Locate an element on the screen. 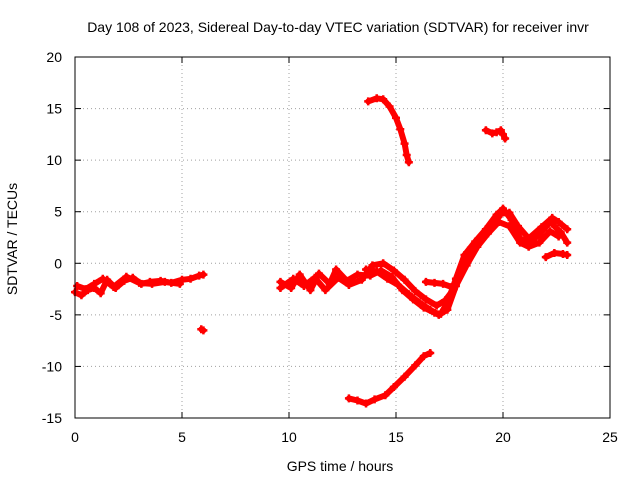 This screenshot has width=640, height=480. series-track-d is located at coordinates (424, 259).